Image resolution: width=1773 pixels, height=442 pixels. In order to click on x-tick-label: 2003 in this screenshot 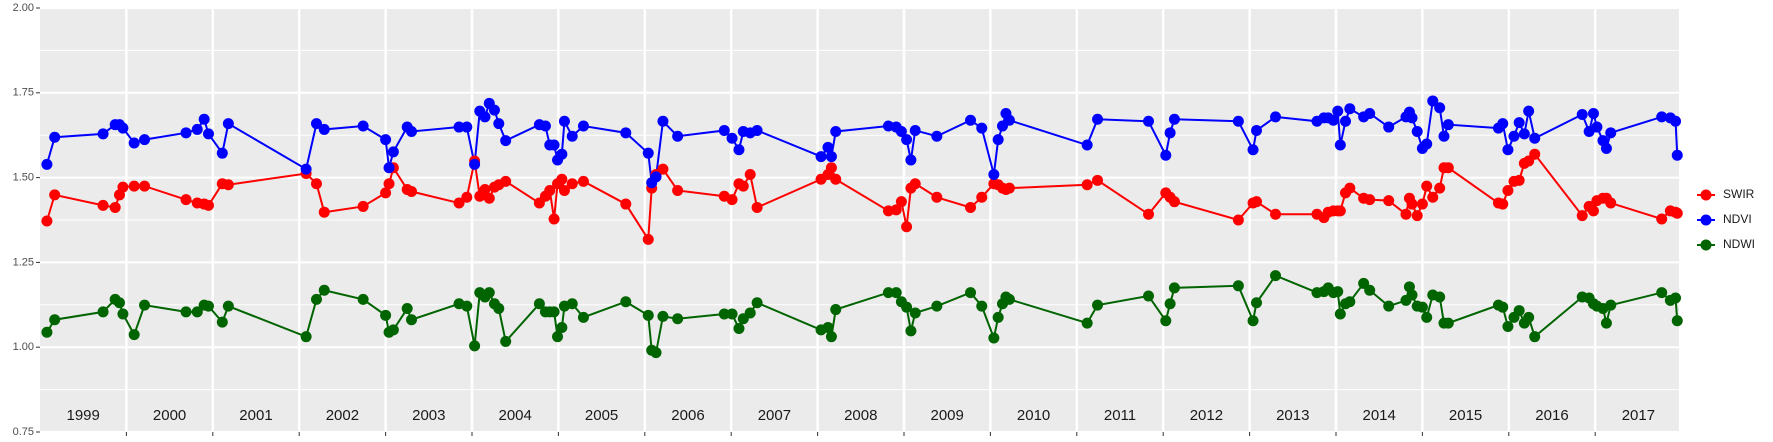, I will do `click(428, 415)`.